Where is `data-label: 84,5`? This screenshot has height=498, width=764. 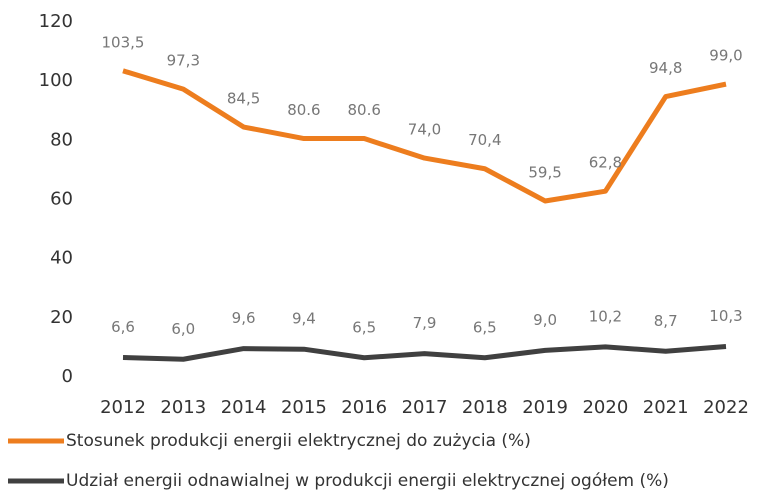 data-label: 84,5 is located at coordinates (243, 99).